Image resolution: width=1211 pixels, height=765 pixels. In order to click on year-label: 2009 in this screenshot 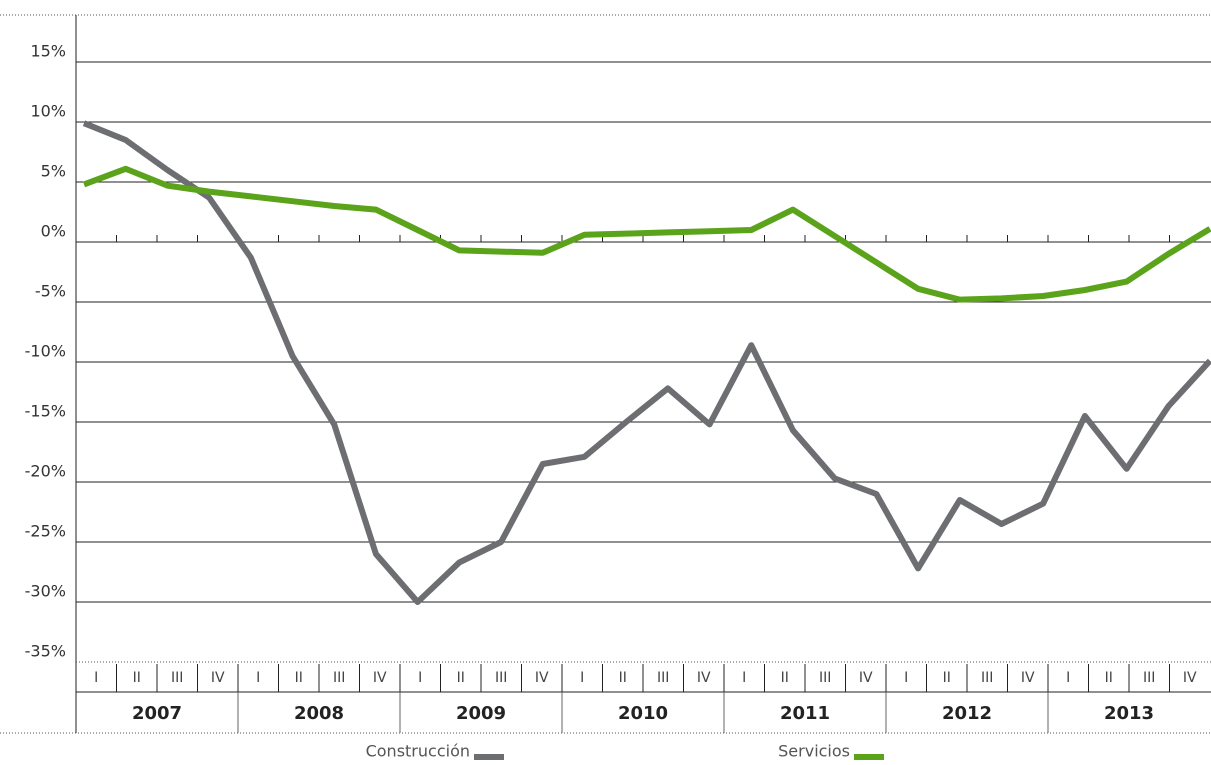, I will do `click(481, 713)`.